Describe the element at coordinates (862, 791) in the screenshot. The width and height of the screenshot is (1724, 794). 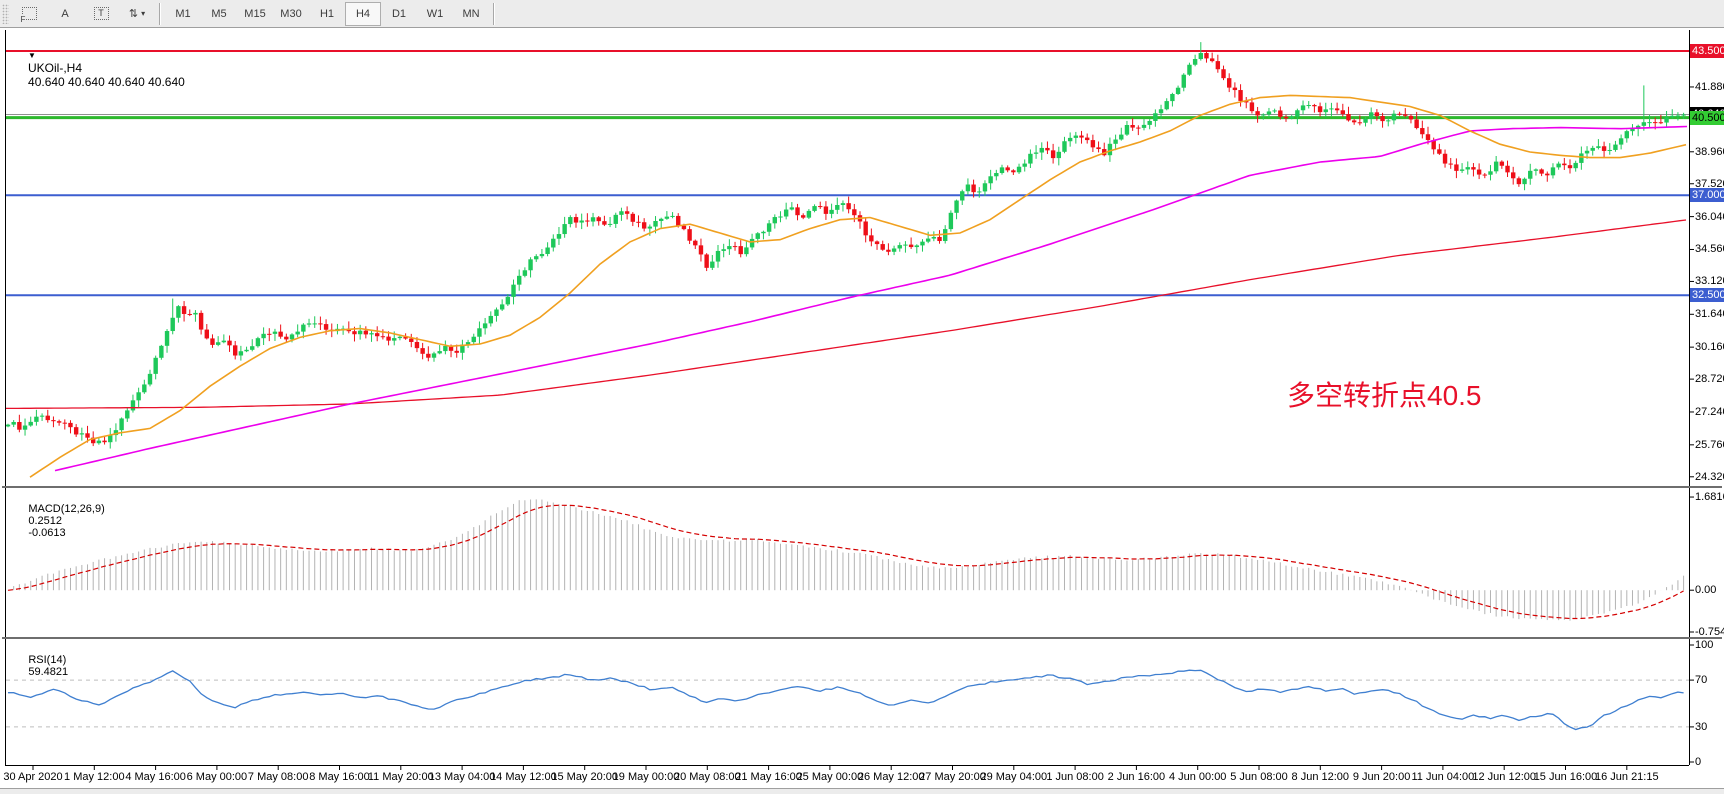
I see `window-bottom-edge` at that location.